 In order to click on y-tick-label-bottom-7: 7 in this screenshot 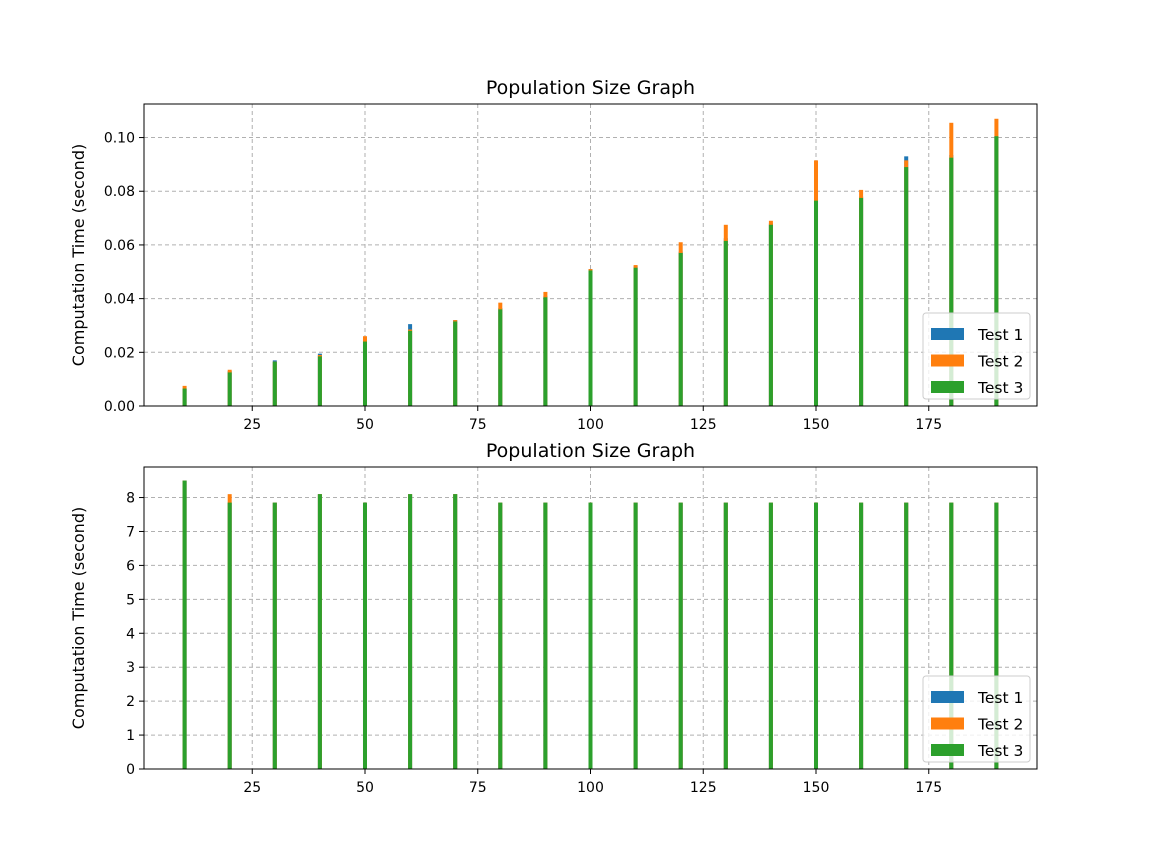, I will do `click(130, 532)`.